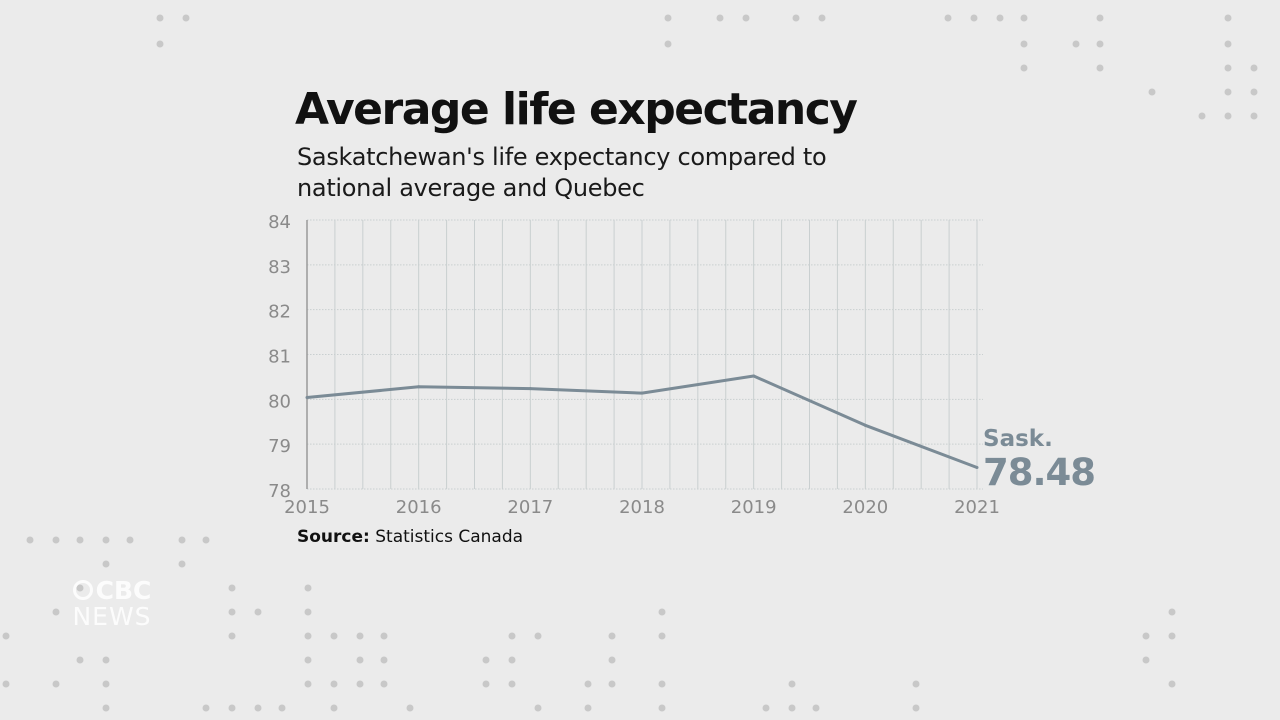 The image size is (1280, 720). What do you see at coordinates (279, 222) in the screenshot?
I see `y-tick-label: 84` at bounding box center [279, 222].